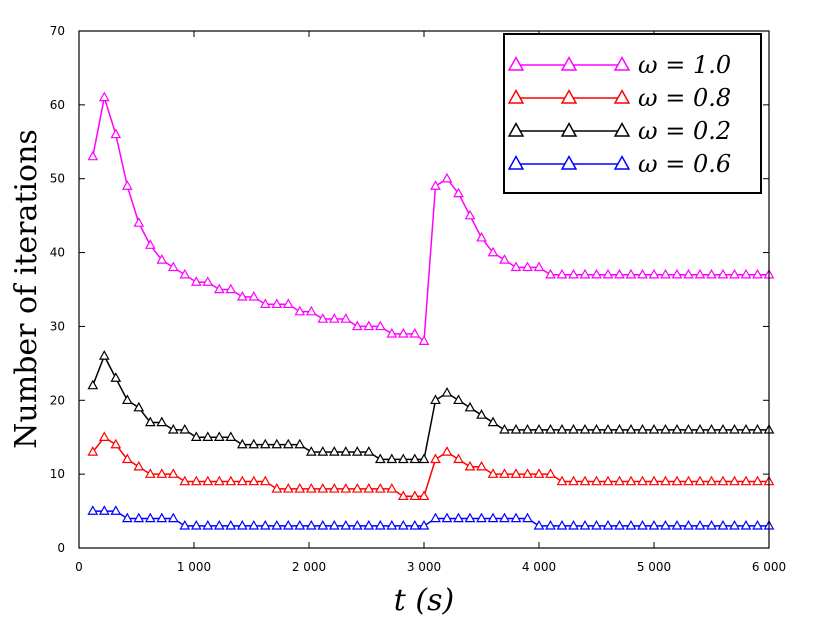  What do you see at coordinates (424, 600) in the screenshot?
I see `x-axis-title: t (s)` at bounding box center [424, 600].